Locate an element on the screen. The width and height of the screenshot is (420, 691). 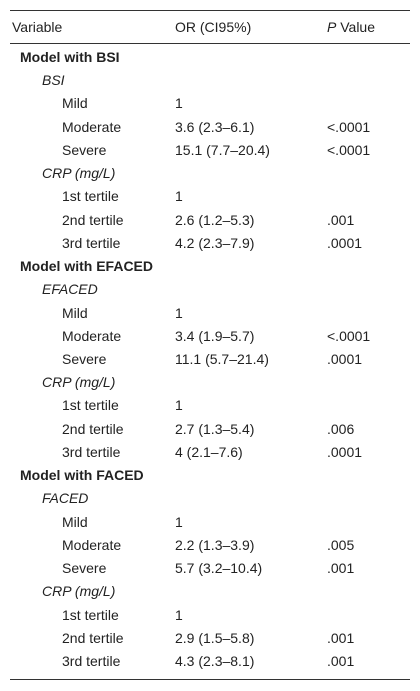
model-heading: Model with FACED is located at coordinates (82, 475).